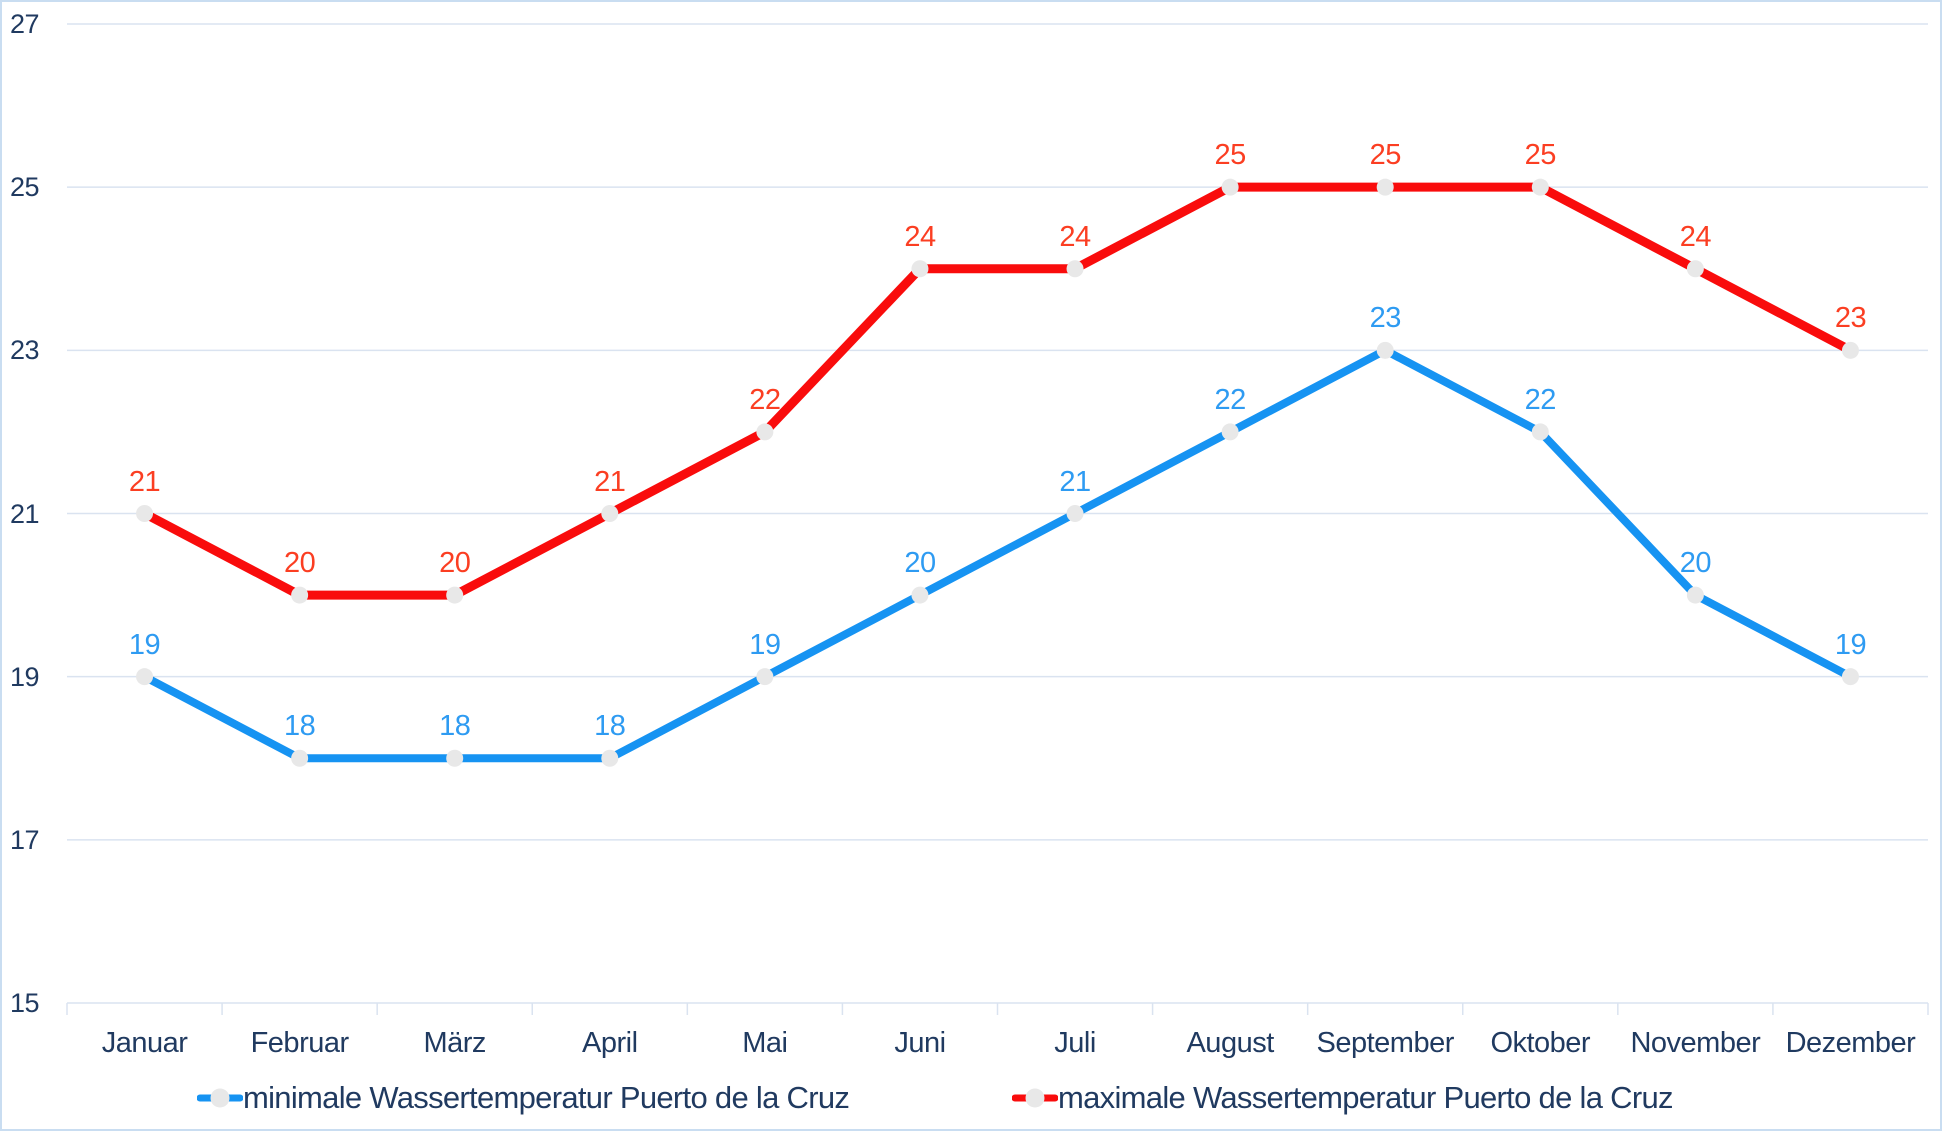  Describe the element at coordinates (1850, 318) in the screenshot. I see `max-value-label: 23` at that location.